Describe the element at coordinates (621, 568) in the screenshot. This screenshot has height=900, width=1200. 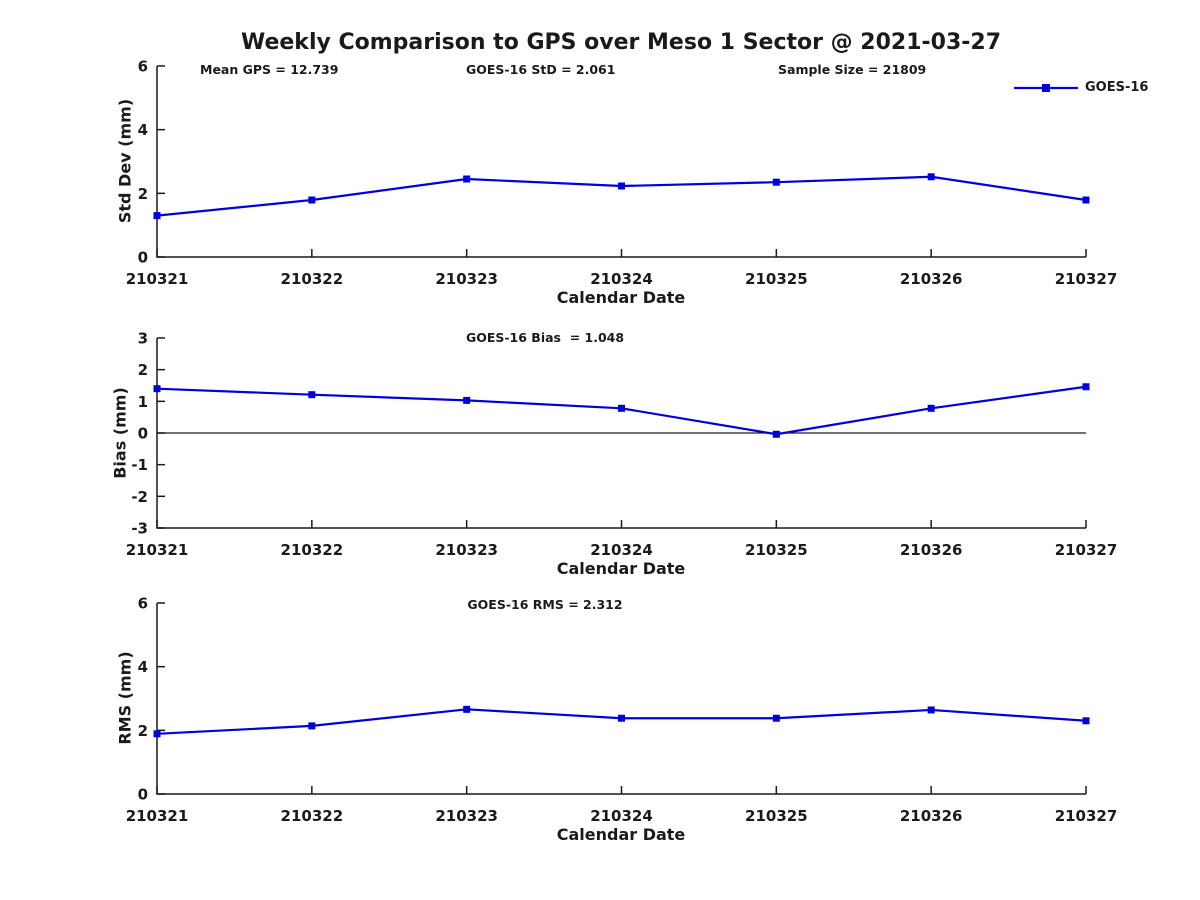
I see `x-axis-label-bias: Calendar Date` at that location.